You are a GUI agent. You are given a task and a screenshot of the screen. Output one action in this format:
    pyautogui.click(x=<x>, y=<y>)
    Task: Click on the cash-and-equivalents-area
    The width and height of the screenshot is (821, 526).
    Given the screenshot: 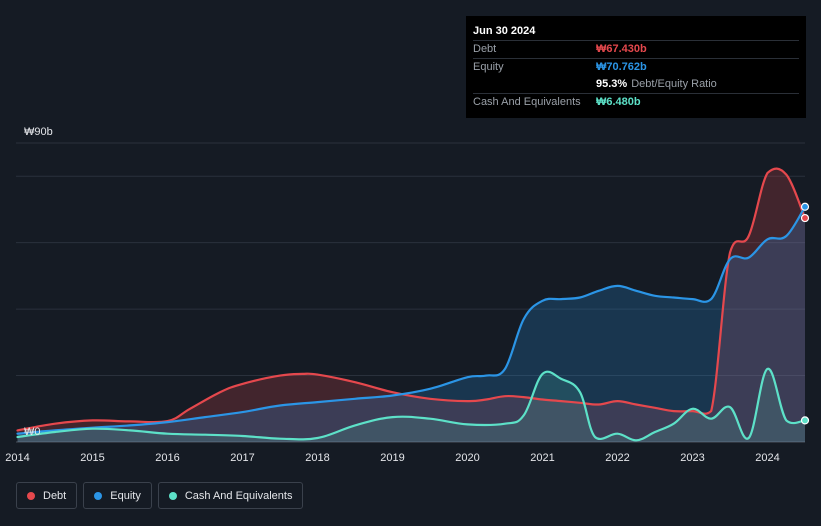 What is the action you would take?
    pyautogui.click(x=411, y=405)
    